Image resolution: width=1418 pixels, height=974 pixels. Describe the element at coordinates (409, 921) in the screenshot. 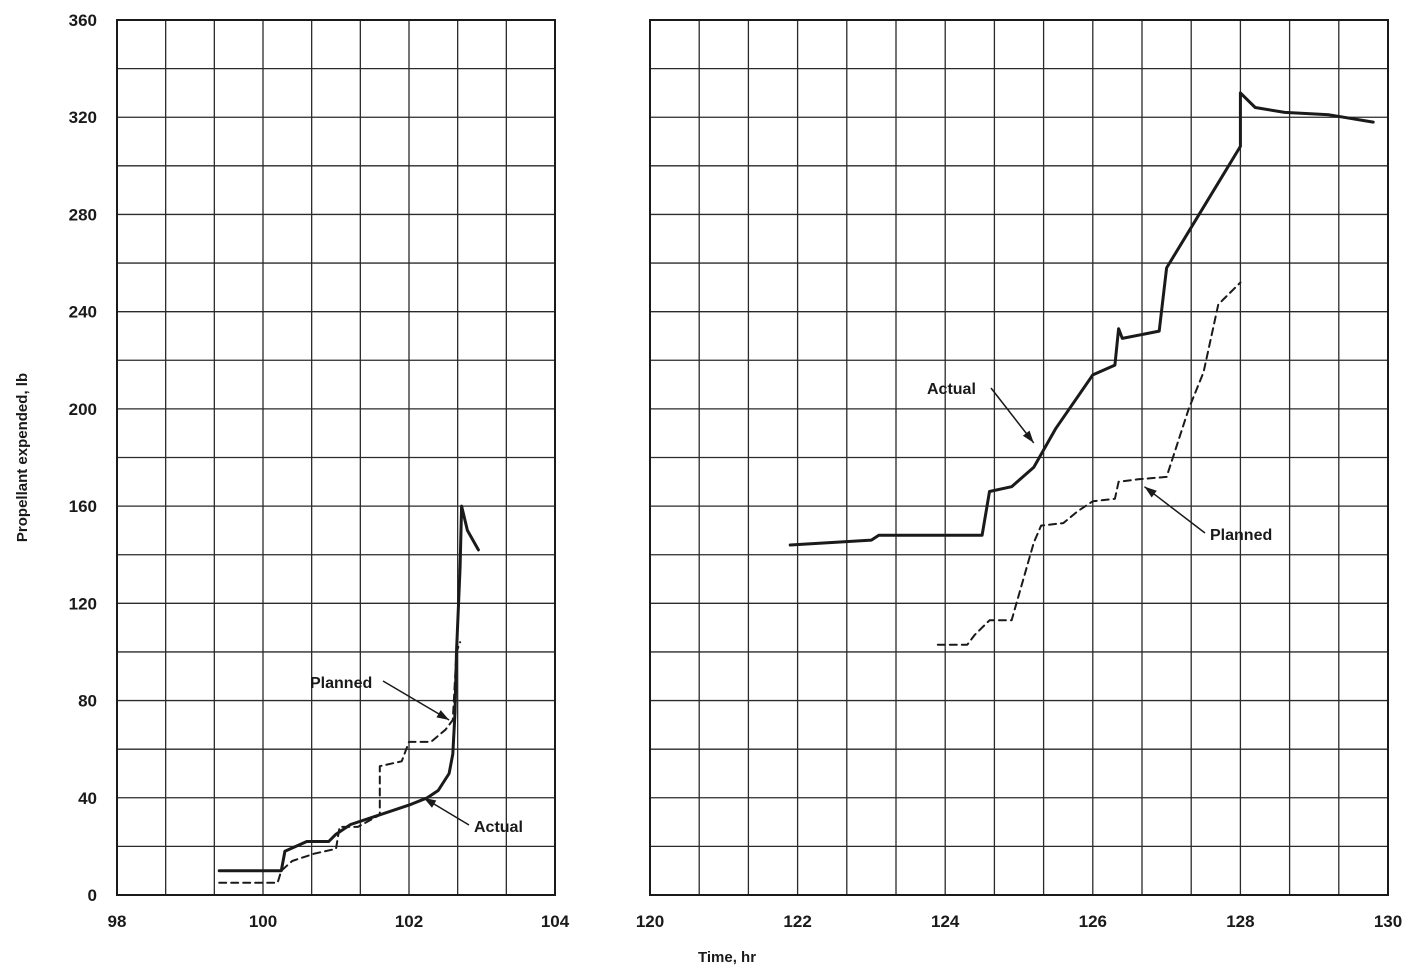

I see `x-tick-label: 102` at that location.